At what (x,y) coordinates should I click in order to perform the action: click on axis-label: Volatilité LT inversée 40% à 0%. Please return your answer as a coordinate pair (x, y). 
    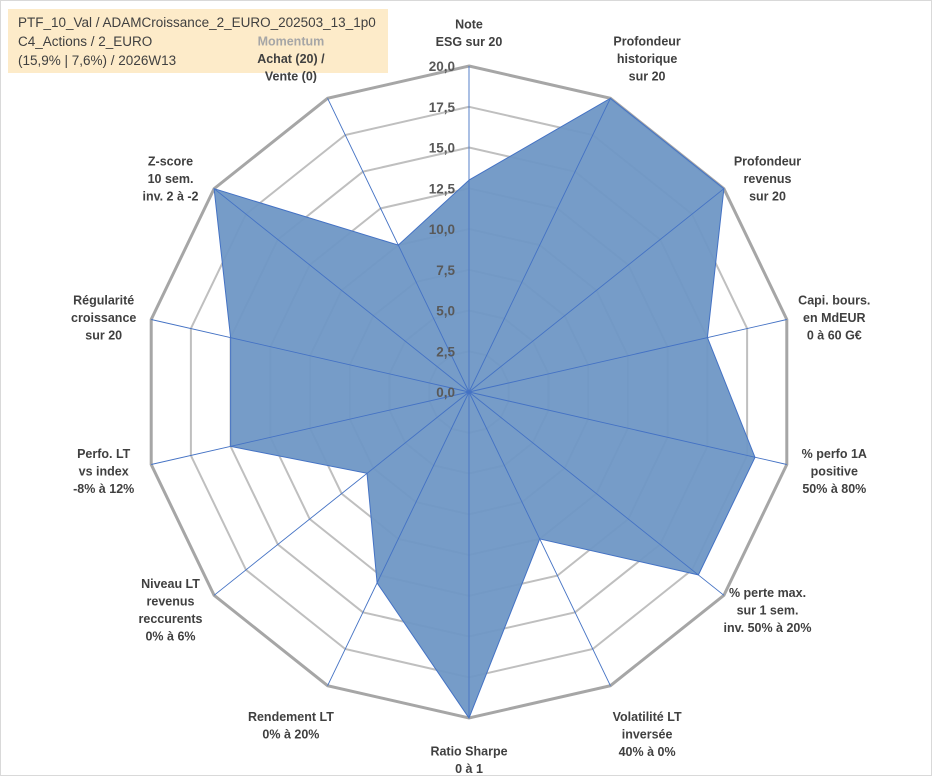
    Looking at the image, I should click on (647, 734).